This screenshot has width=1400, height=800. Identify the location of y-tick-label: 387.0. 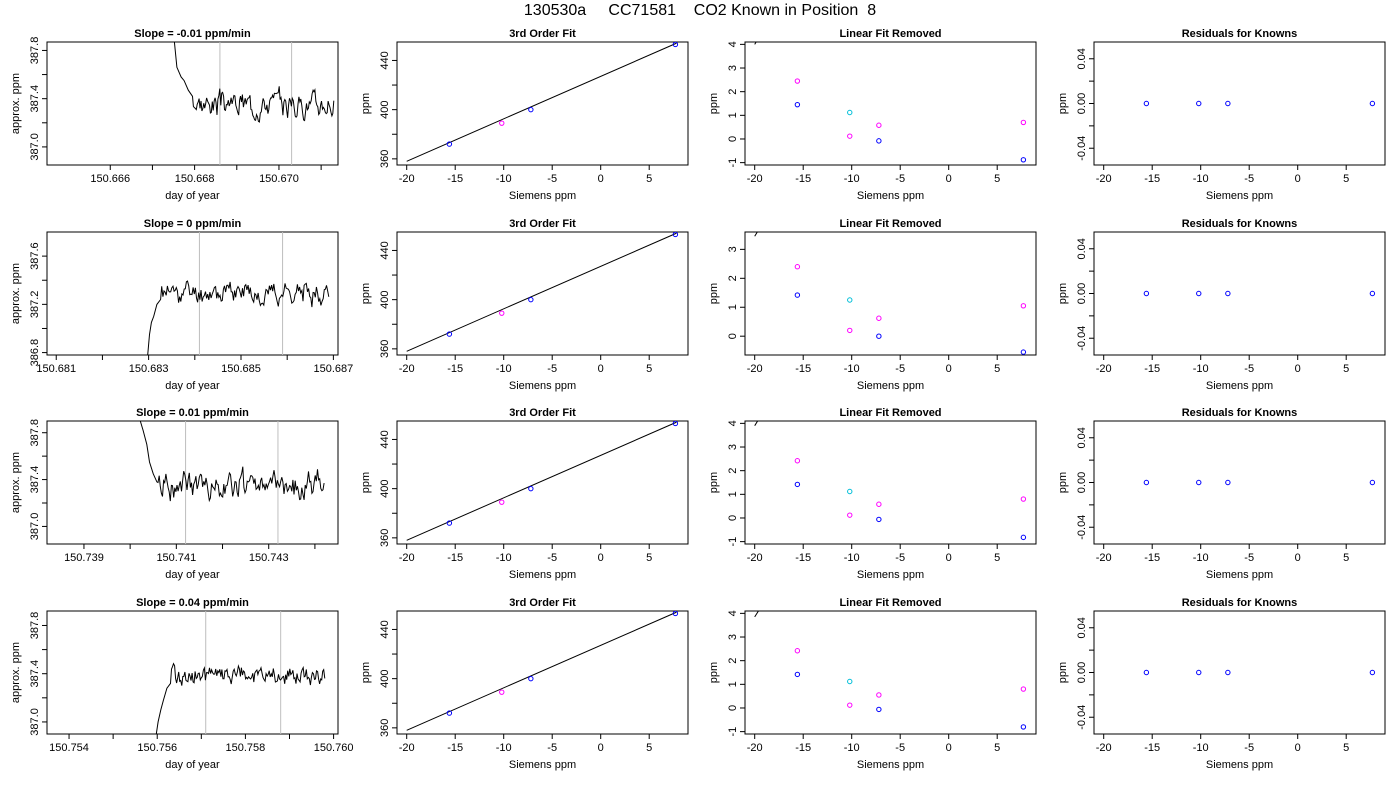
(35, 147).